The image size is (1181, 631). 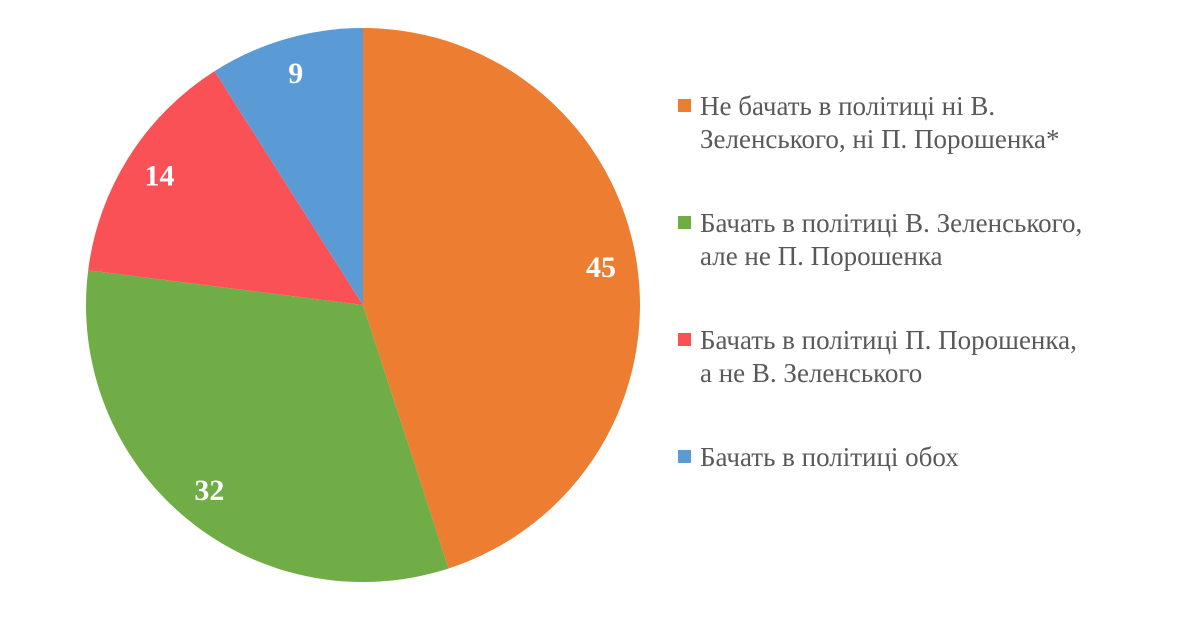 I want to click on pie-data-label: 9, so click(x=295, y=73).